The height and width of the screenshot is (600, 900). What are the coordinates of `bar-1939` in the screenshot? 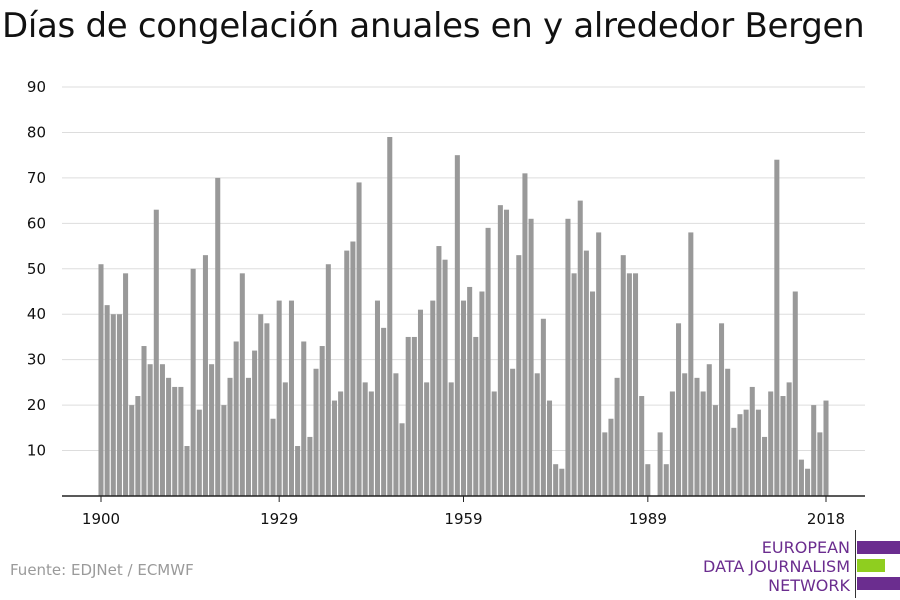 It's located at (341, 443).